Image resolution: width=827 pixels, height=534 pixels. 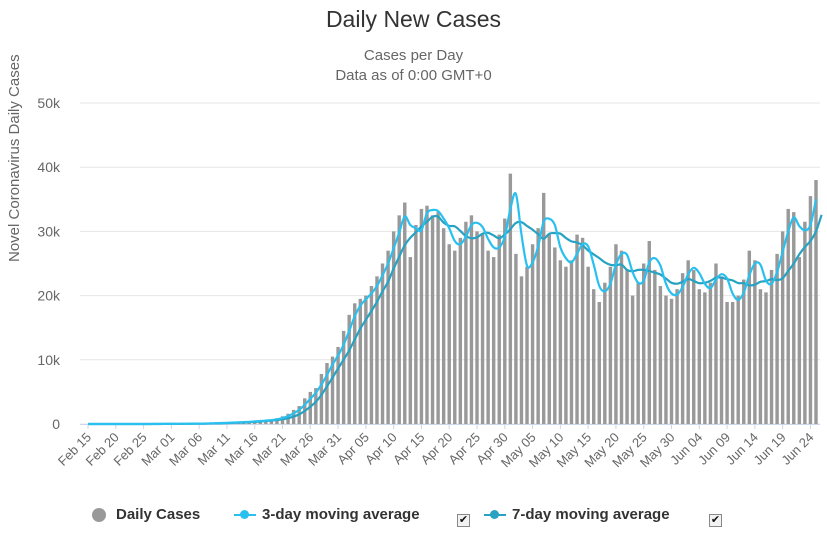 What do you see at coordinates (341, 514) in the screenshot?
I see `legend-label-3-day-average: 3-day moving average` at bounding box center [341, 514].